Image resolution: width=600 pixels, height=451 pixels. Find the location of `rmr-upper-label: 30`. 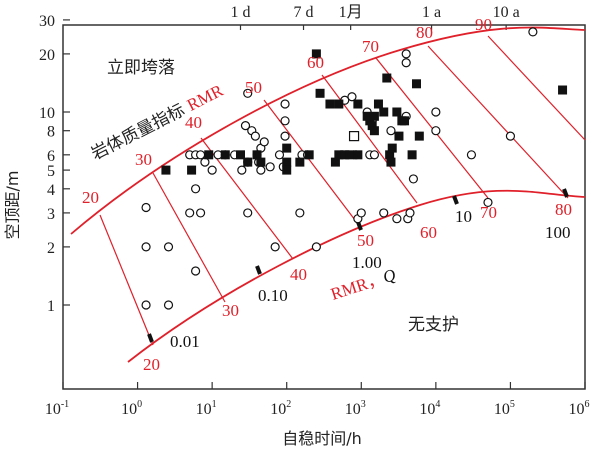

rmr-upper-label: 30 is located at coordinates (143, 159).